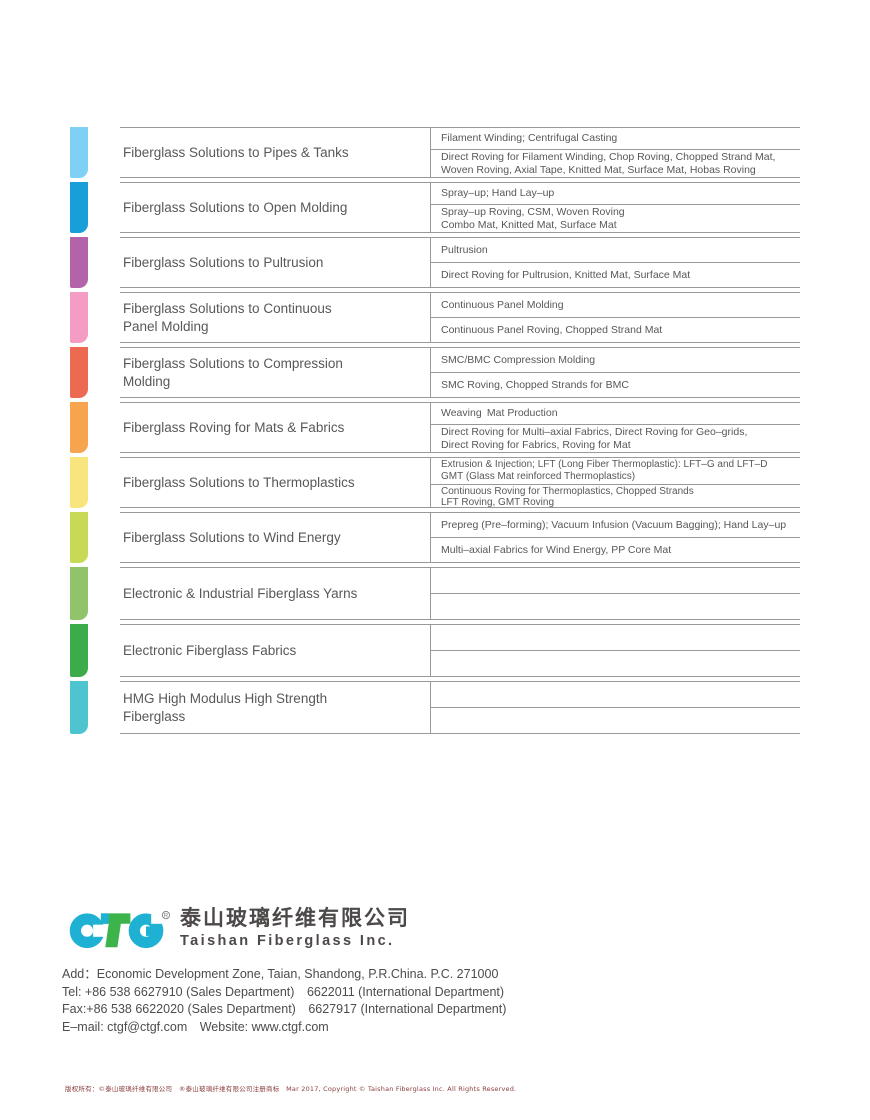  I want to click on table-row: Electronic Fiberglass Fabrics, so click(435, 650).